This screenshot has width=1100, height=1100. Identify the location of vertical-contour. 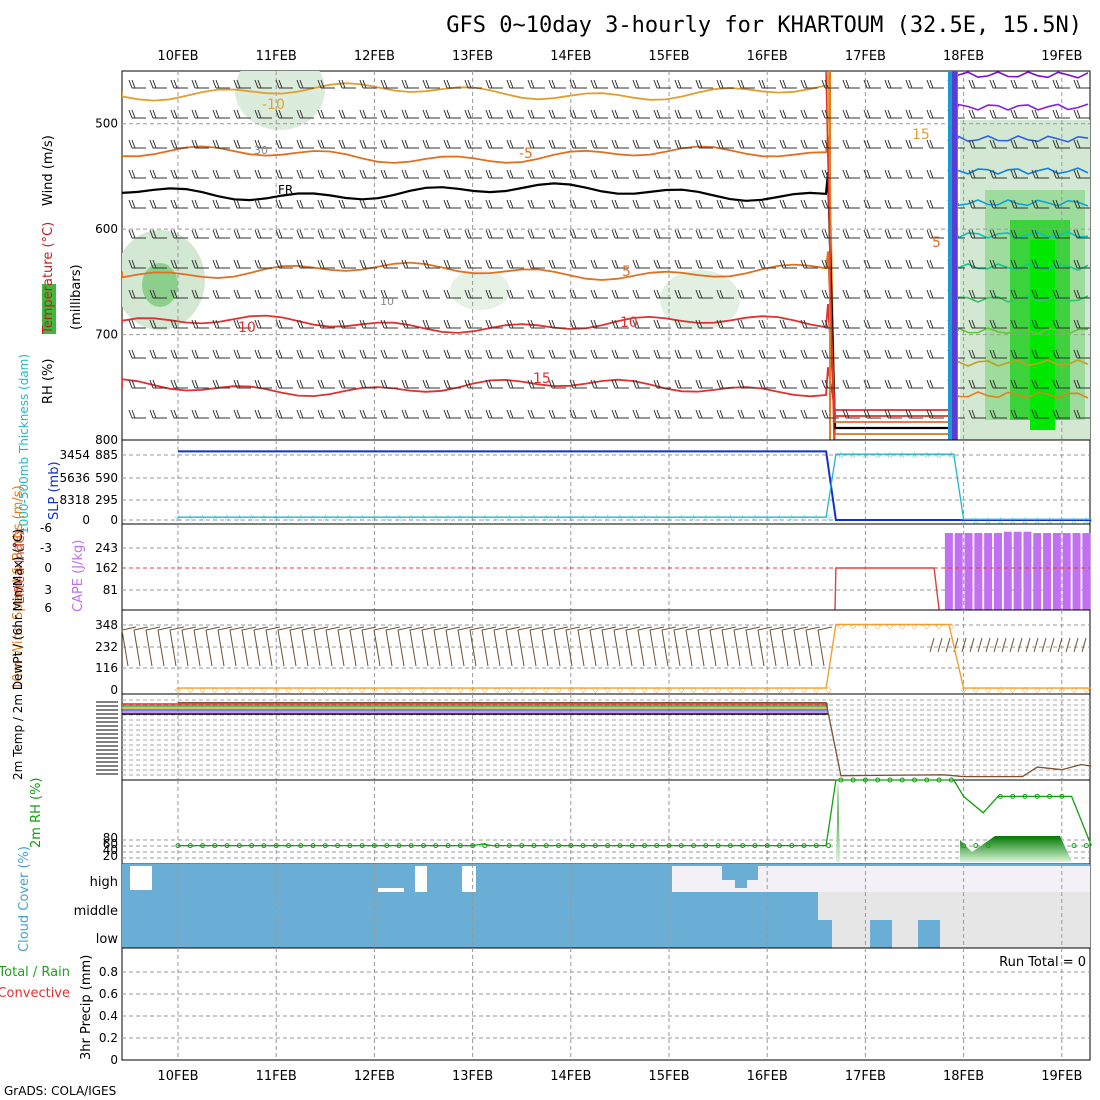
(830, 255).